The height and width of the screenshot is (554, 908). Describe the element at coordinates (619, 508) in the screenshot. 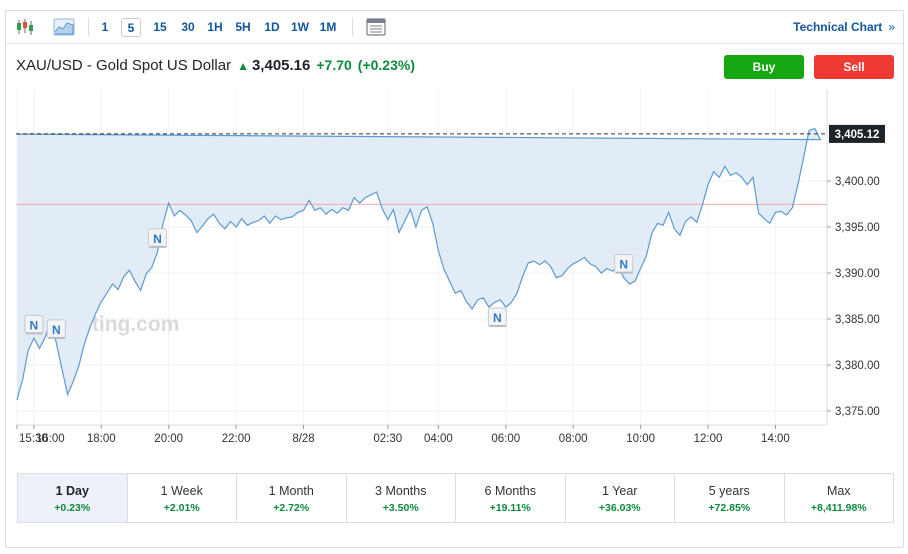

I see `range-change: +36.03%` at that location.